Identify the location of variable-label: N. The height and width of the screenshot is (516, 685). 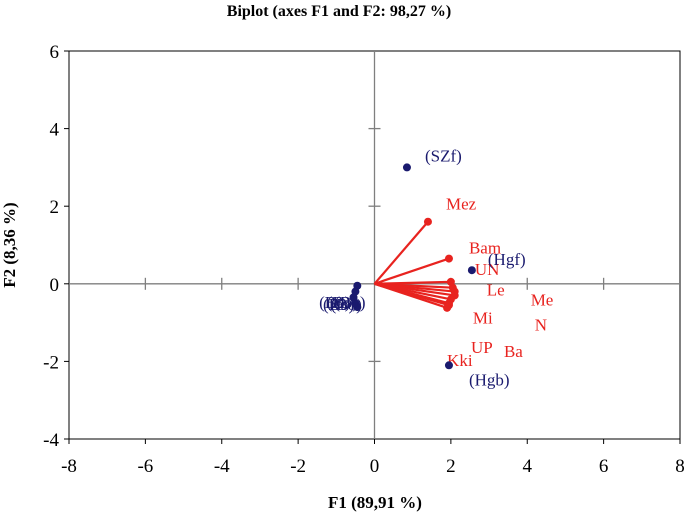
(541, 324).